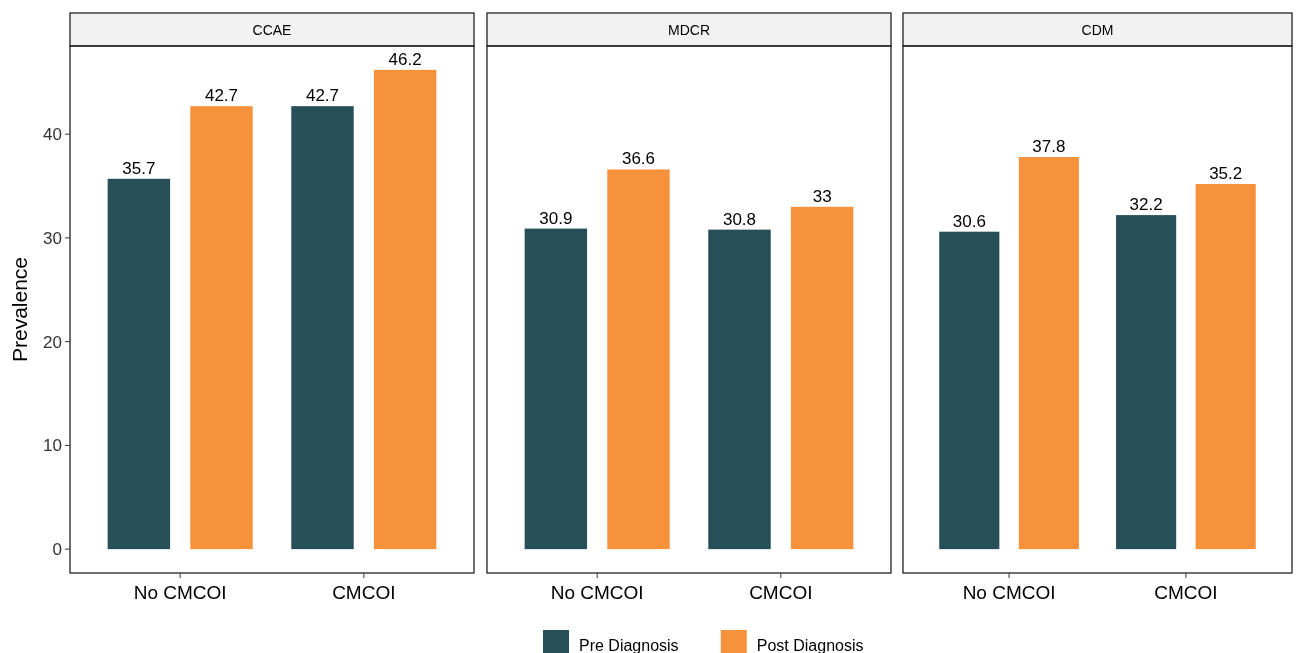 This screenshot has height=653, width=1296. Describe the element at coordinates (739, 219) in the screenshot. I see `data-label: 30.8` at that location.